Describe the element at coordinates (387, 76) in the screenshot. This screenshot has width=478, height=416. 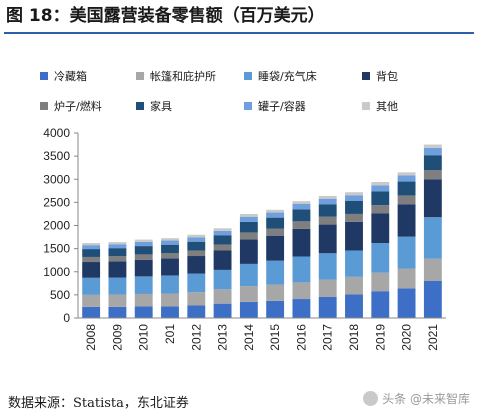
I see `legend-label: 背包` at that location.